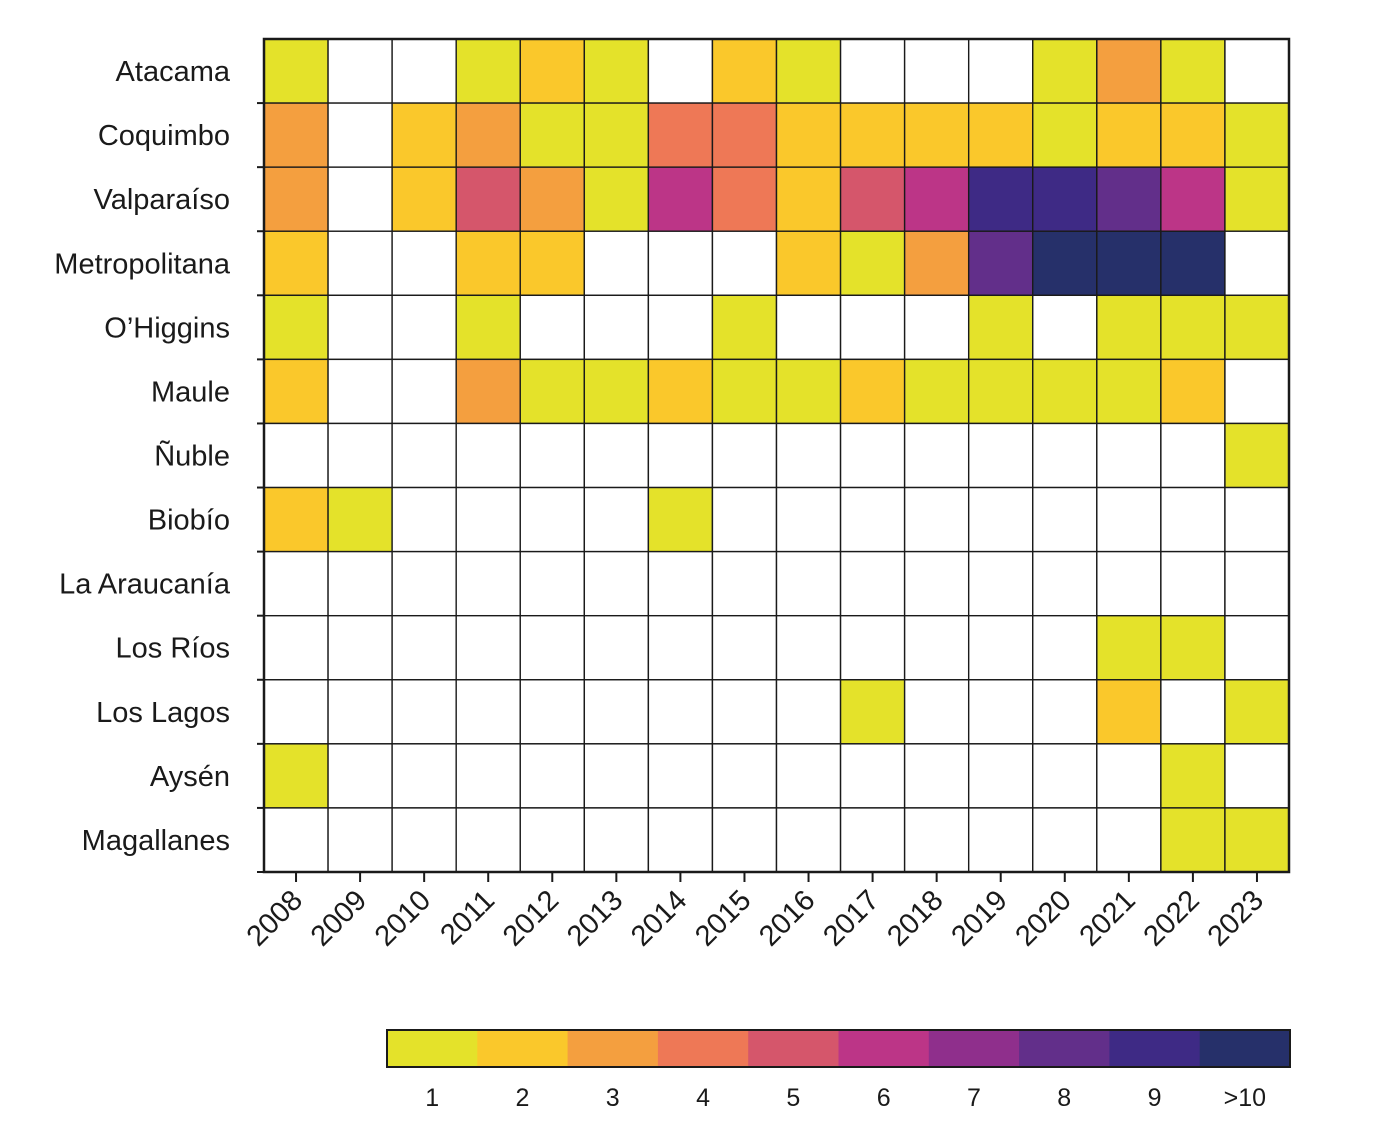 This screenshot has width=1392, height=1145. Describe the element at coordinates (595, 918) in the screenshot. I see `x-tick-label: 2013` at that location.